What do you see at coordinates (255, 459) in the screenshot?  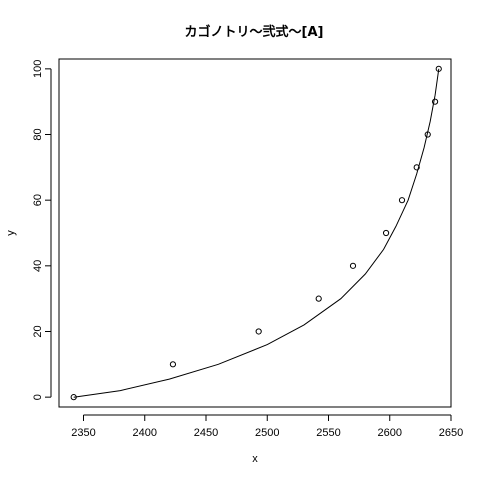 I see `x-axis-label: x` at bounding box center [255, 459].